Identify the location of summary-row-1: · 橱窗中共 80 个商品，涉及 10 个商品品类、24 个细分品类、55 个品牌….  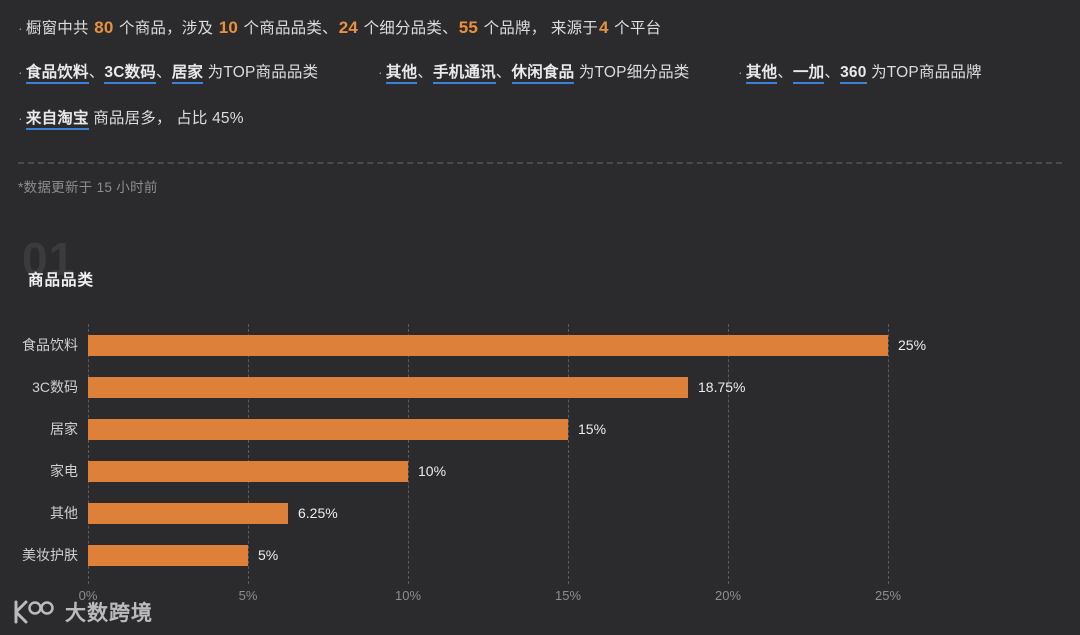
(540, 39).